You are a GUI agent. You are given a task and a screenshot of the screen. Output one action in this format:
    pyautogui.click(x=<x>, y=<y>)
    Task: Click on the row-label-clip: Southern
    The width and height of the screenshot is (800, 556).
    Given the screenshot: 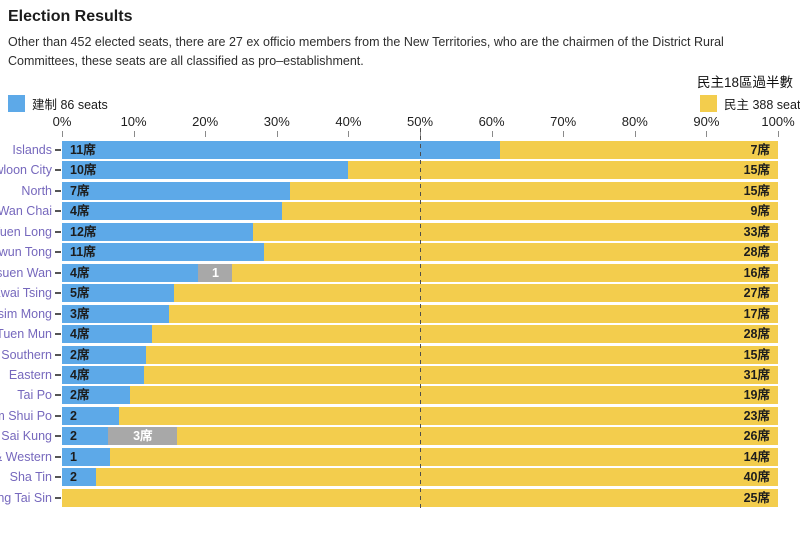 What is the action you would take?
    pyautogui.click(x=26, y=355)
    